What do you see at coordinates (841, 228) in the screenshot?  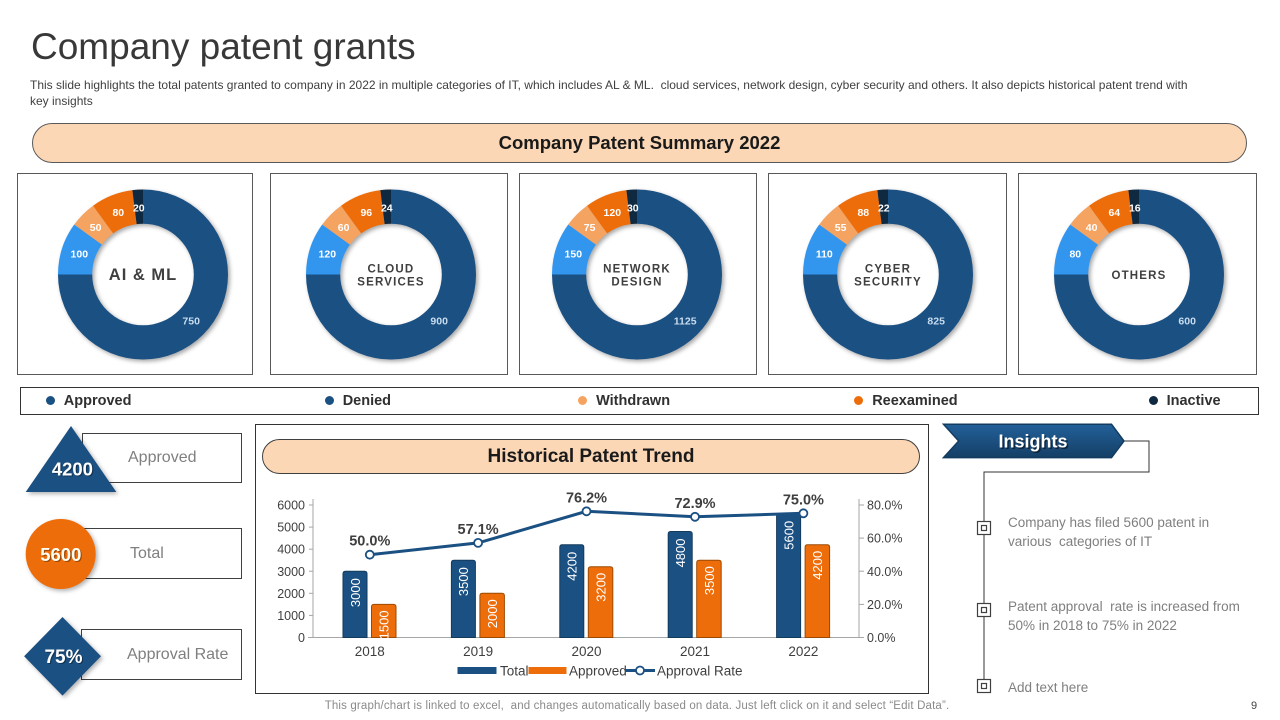 I see `svg-text: 55` at bounding box center [841, 228].